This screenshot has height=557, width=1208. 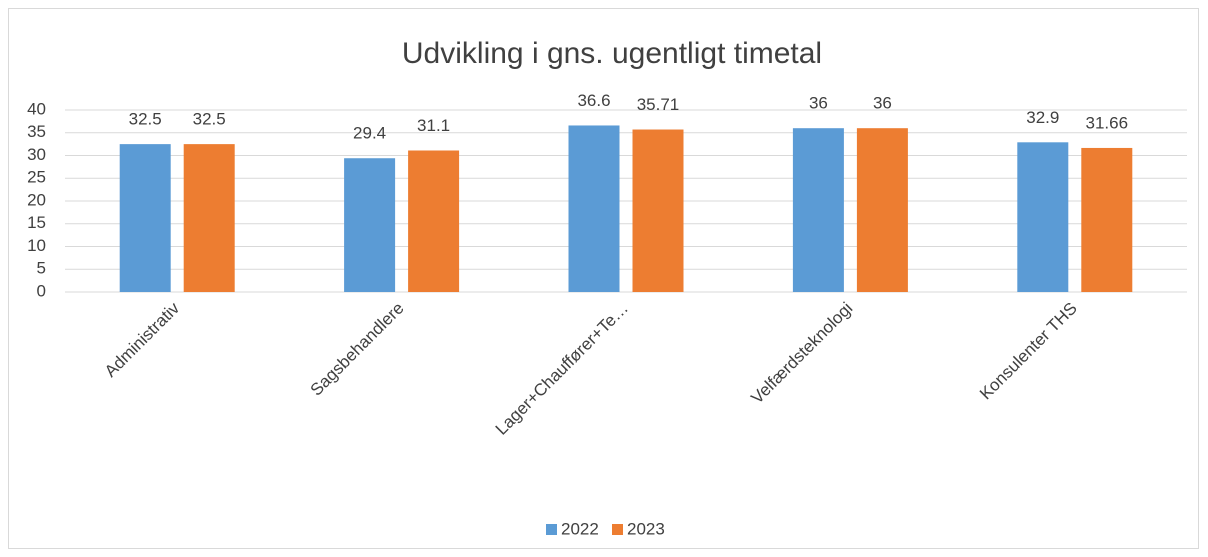 What do you see at coordinates (36, 108) in the screenshot?
I see `y-tick-label: 40` at bounding box center [36, 108].